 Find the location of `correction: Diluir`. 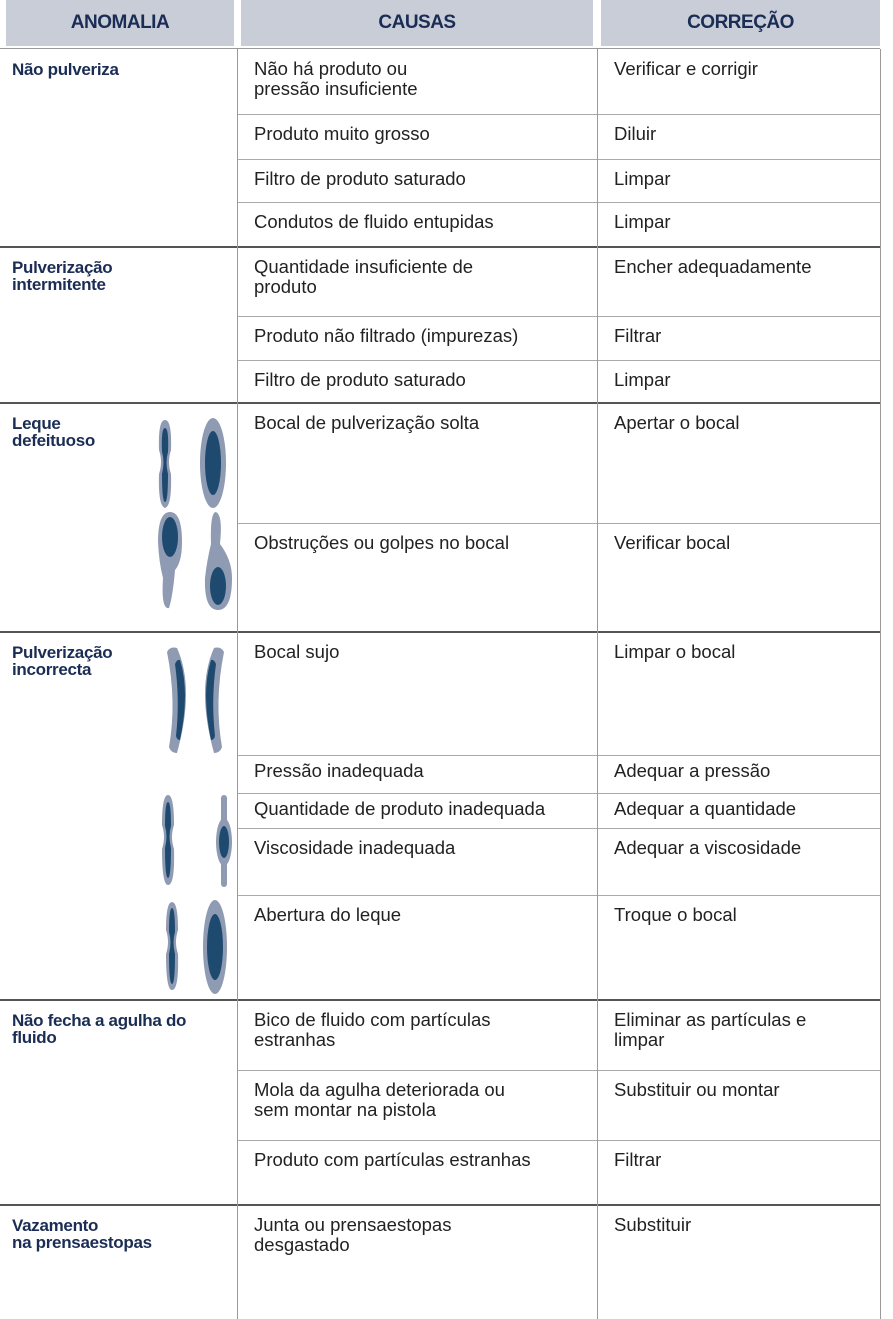

correction: Diluir is located at coordinates (635, 133).